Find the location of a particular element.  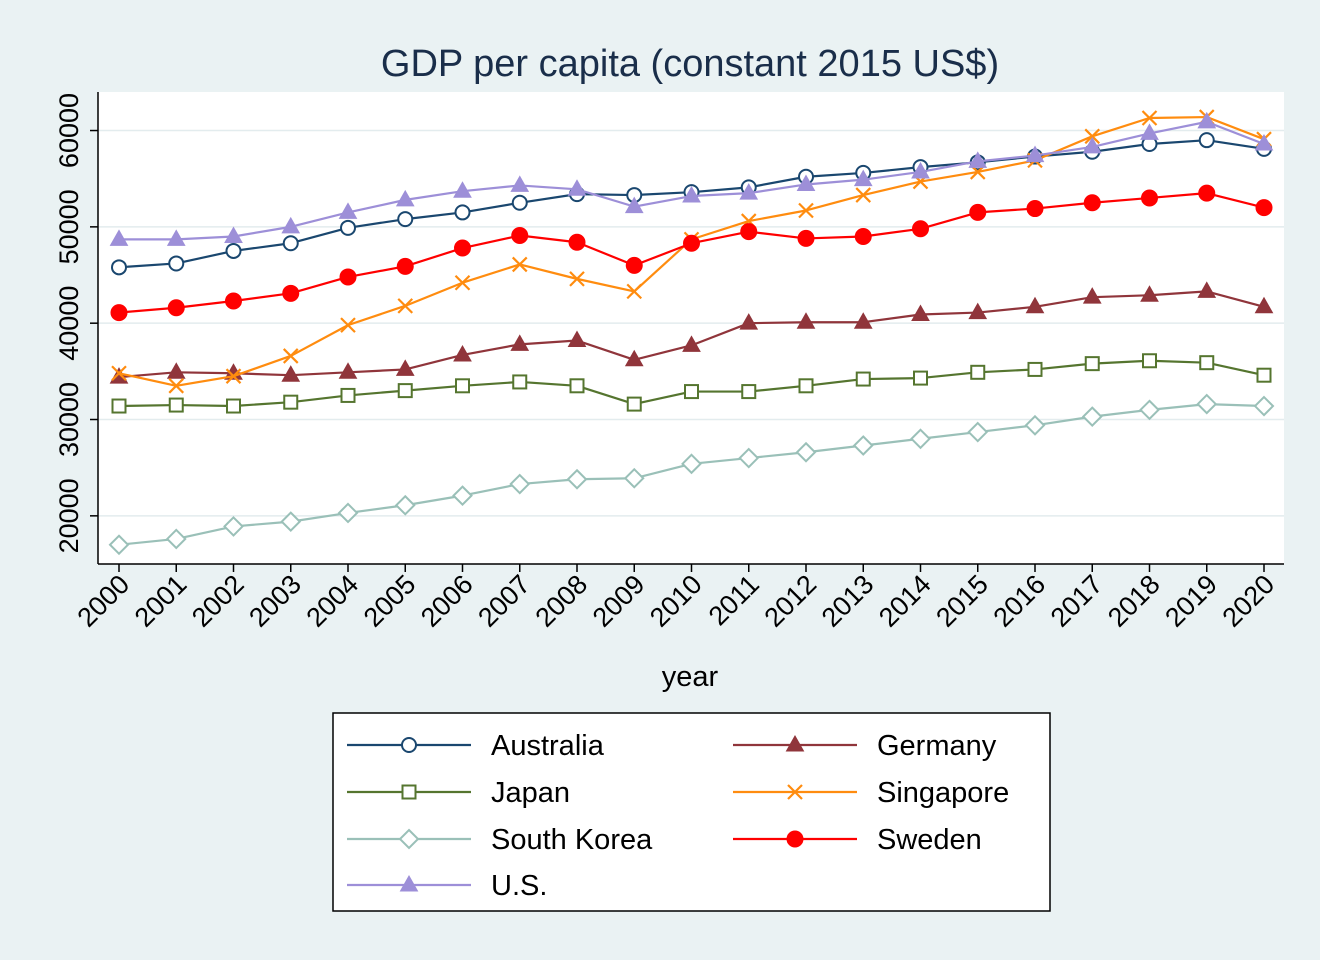

legend-label: South Korea is located at coordinates (572, 840).